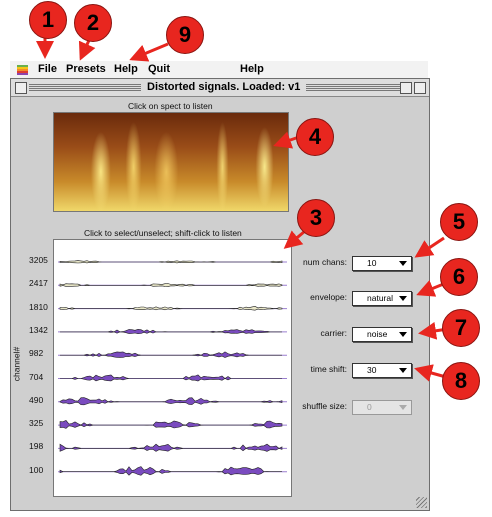 This screenshot has width=492, height=517. I want to click on carrier-label-wrap: carrier:, so click(314, 335).